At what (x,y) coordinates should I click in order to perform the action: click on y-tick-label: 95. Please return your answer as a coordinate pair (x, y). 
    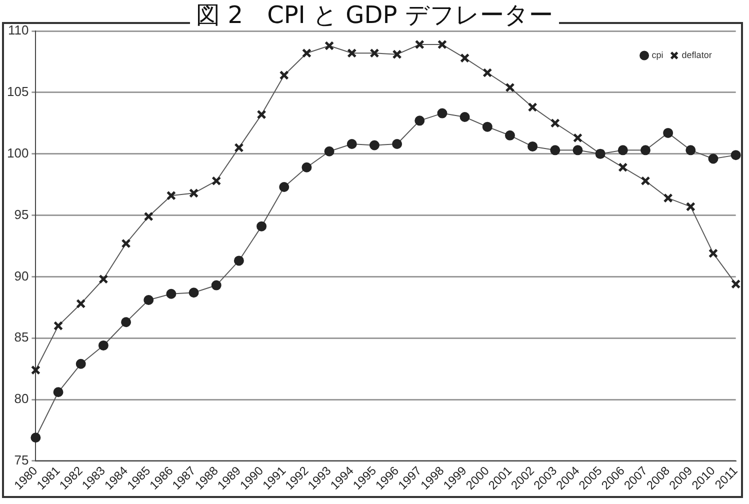
    Looking at the image, I should click on (21, 214).